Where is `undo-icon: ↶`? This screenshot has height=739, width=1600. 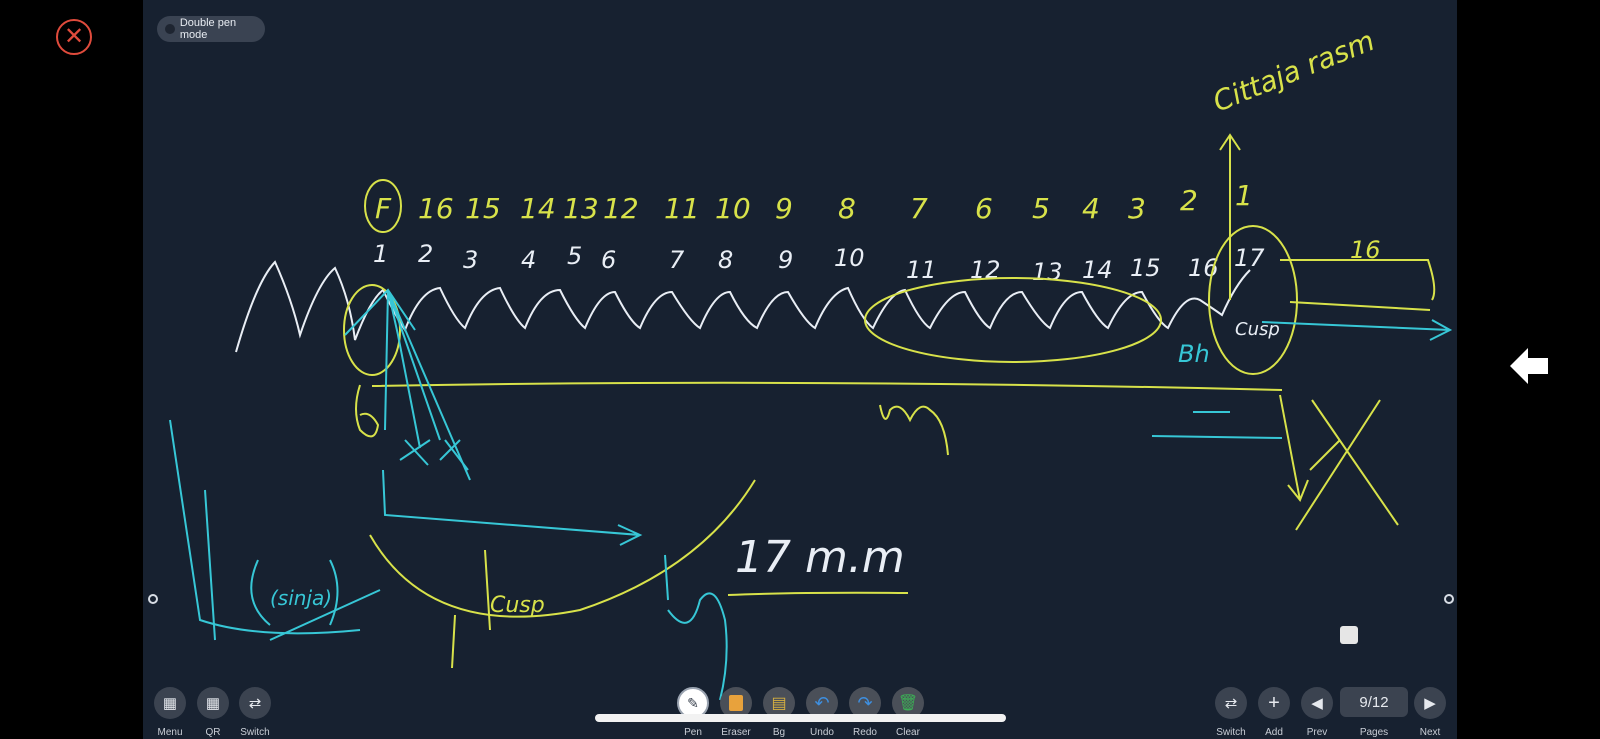 undo-icon: ↶ is located at coordinates (822, 702).